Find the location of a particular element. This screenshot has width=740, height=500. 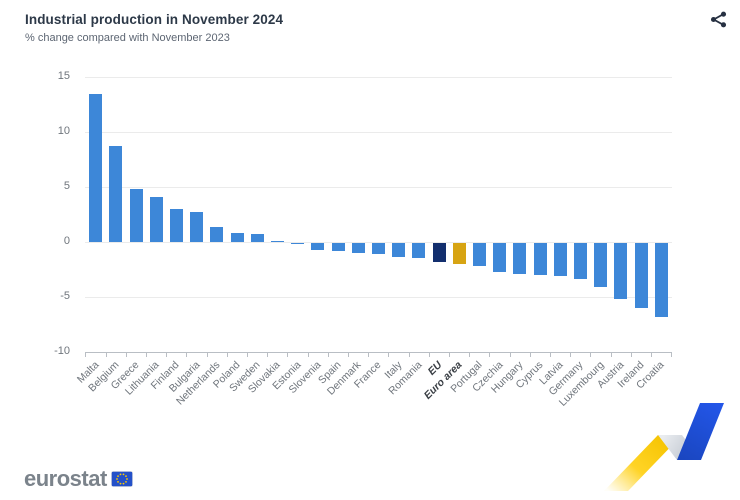

bar-slovakia is located at coordinates (277, 241).